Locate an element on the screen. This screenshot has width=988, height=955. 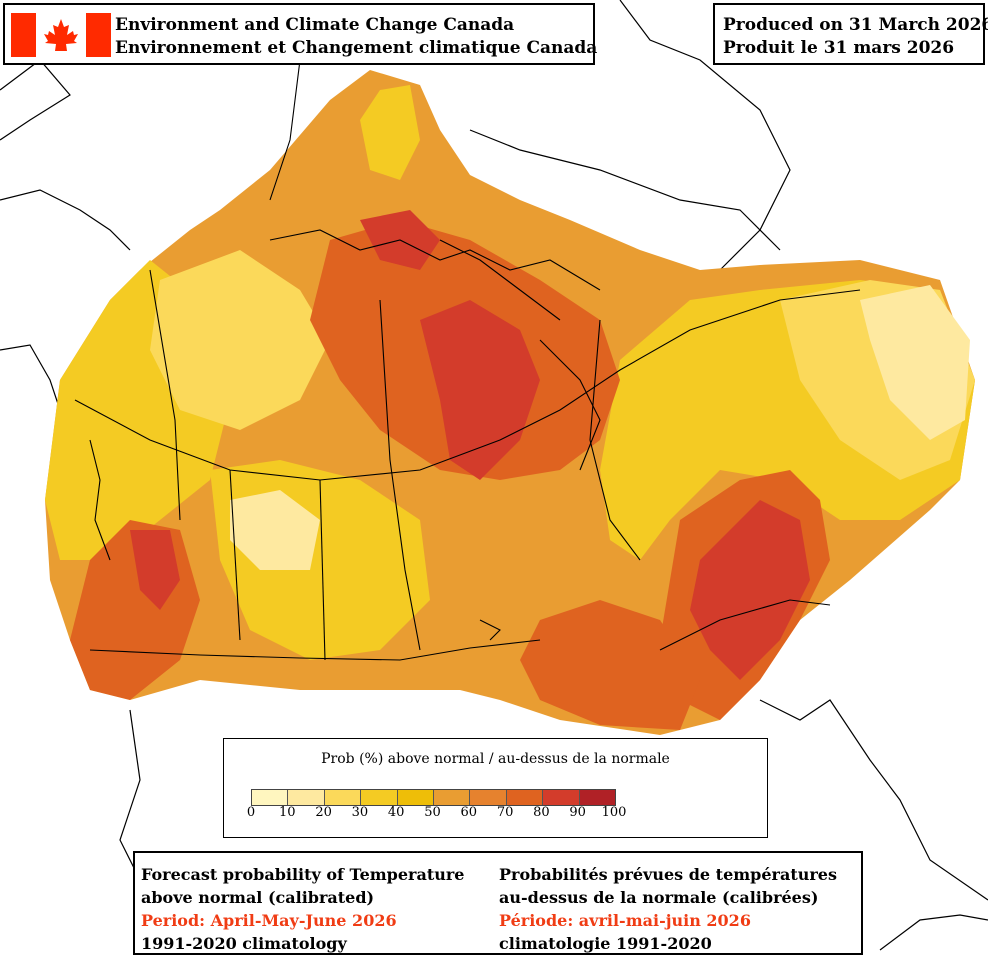
legend-colorbar is located at coordinates (433, 797).